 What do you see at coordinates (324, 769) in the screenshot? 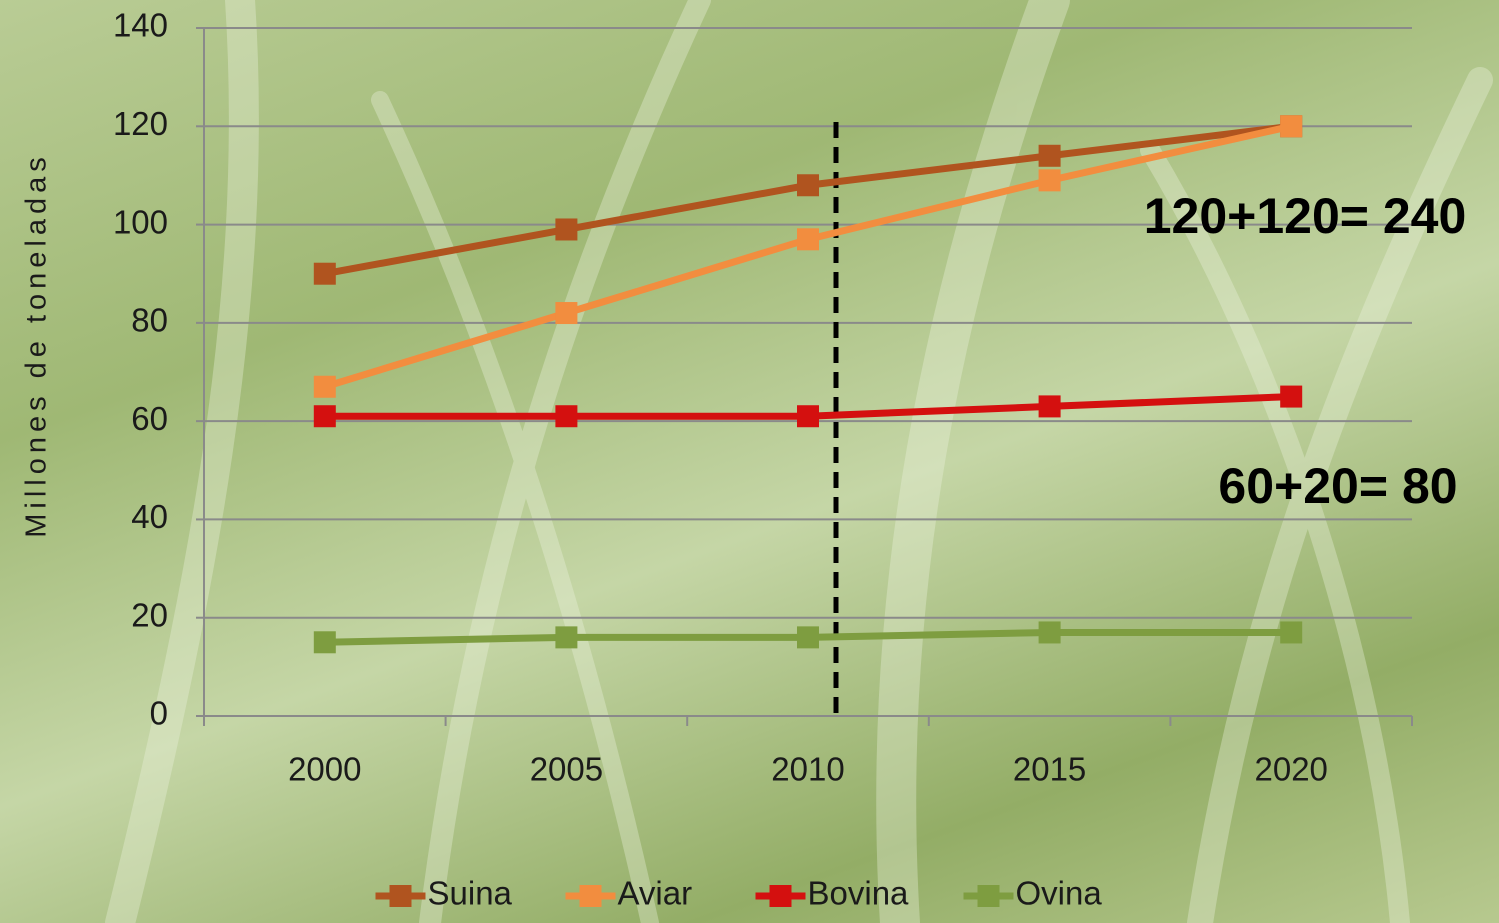
I see `x-tick-label: 2000` at bounding box center [324, 769].